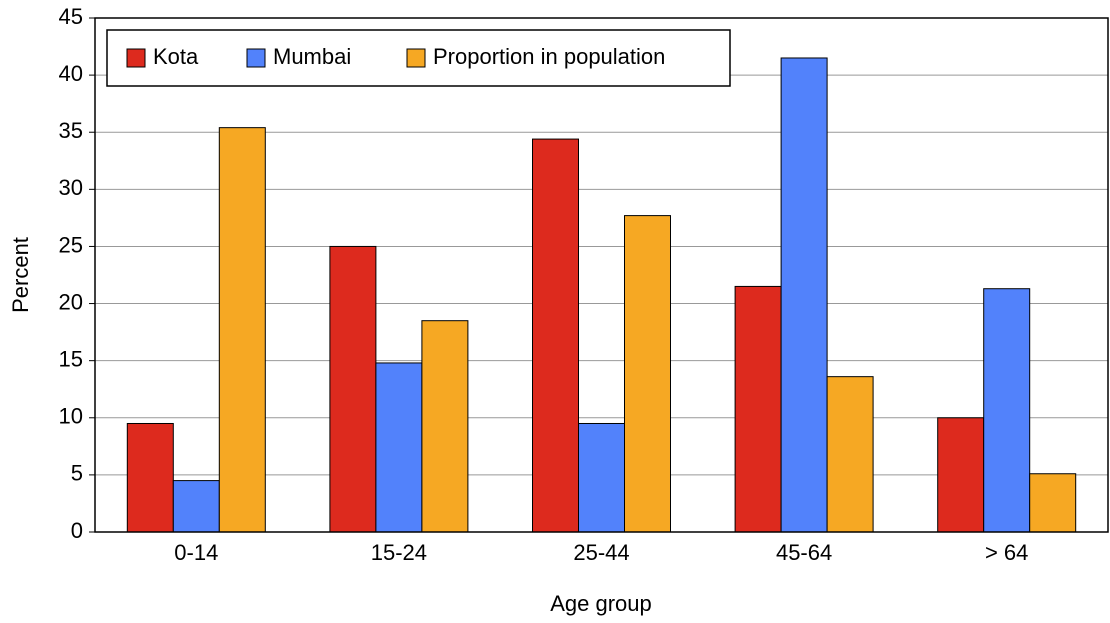  I want to click on y-tick-label: 0, so click(77, 530).